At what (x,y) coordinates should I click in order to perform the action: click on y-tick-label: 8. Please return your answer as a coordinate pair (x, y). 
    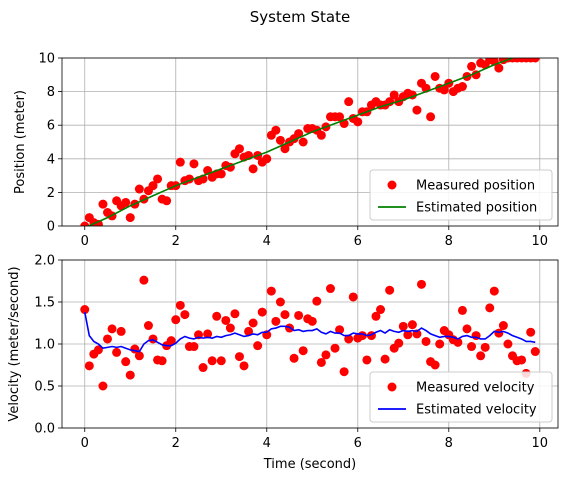
    Looking at the image, I should click on (51, 92).